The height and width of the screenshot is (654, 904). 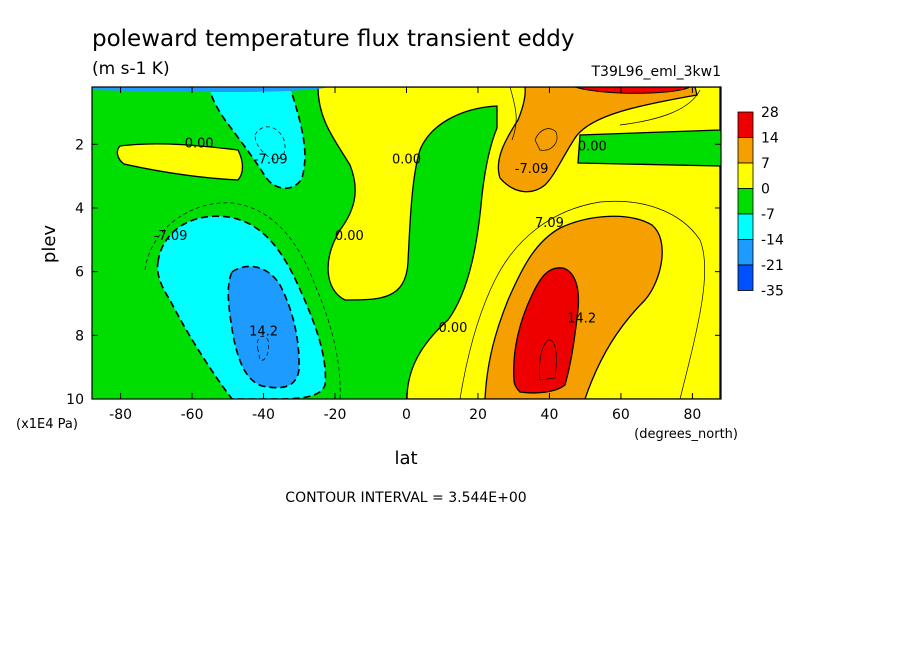 I want to click on y-tick-label: 8, so click(x=79, y=336).